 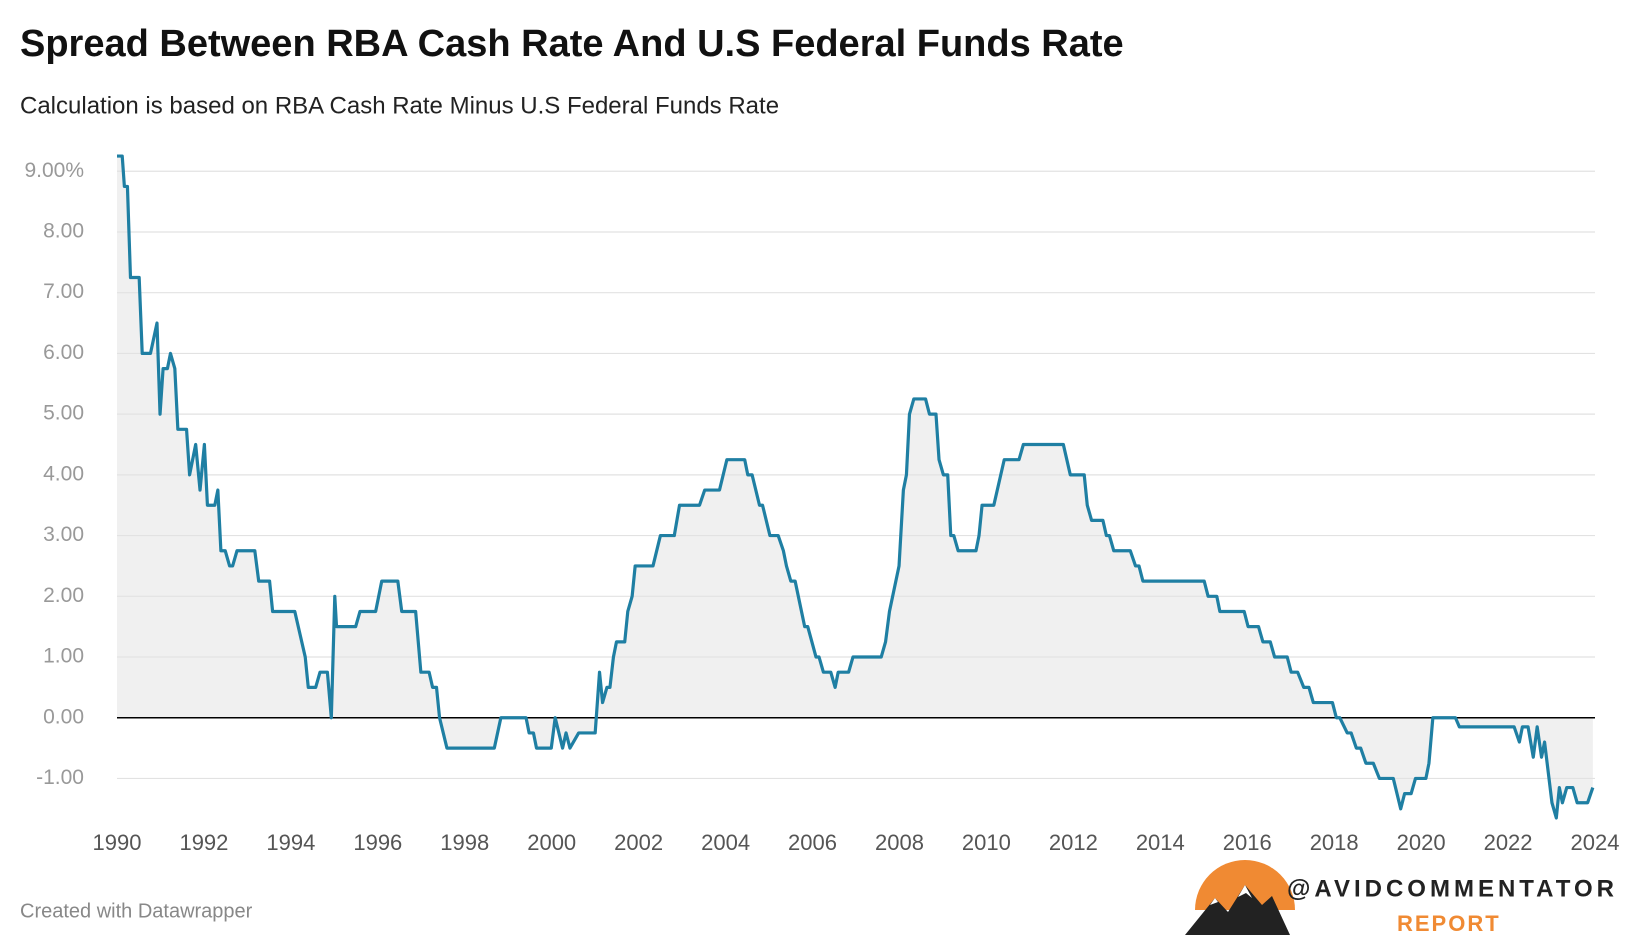 I want to click on x-tick-label: 2024, so click(x=1595, y=842).